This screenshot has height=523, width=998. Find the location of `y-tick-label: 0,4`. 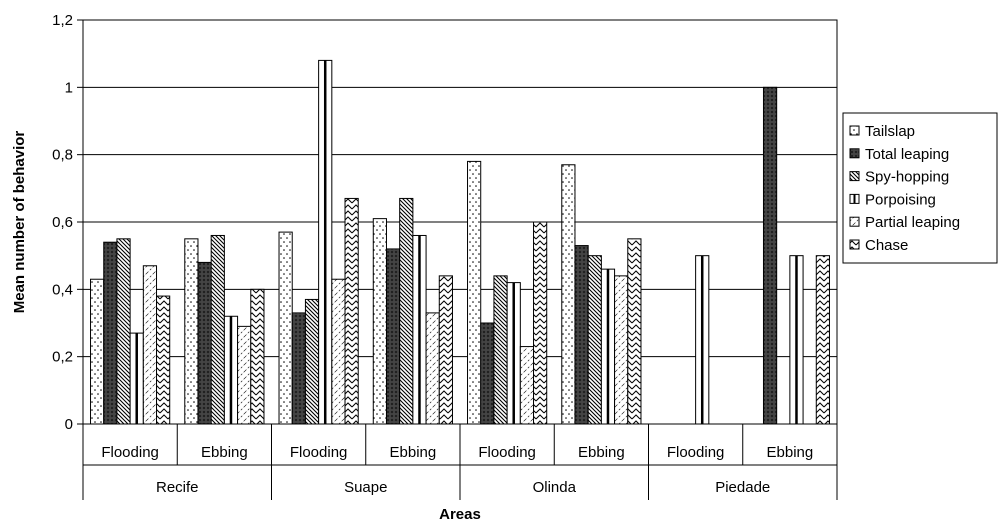

y-tick-label: 0,4 is located at coordinates (62, 289).